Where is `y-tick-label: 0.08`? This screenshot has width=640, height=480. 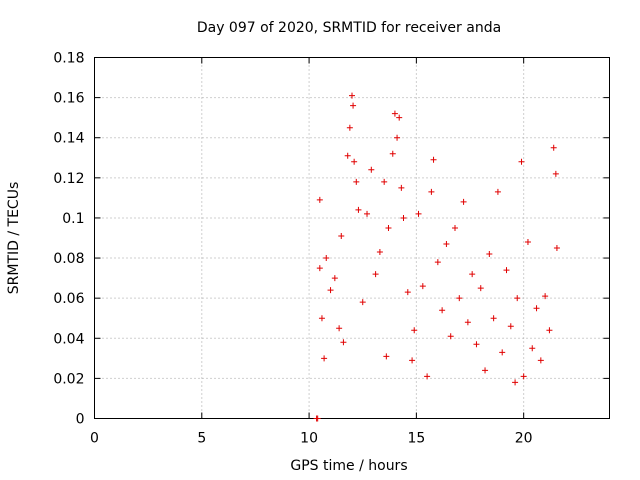
y-tick-label: 0.08 is located at coordinates (68, 259).